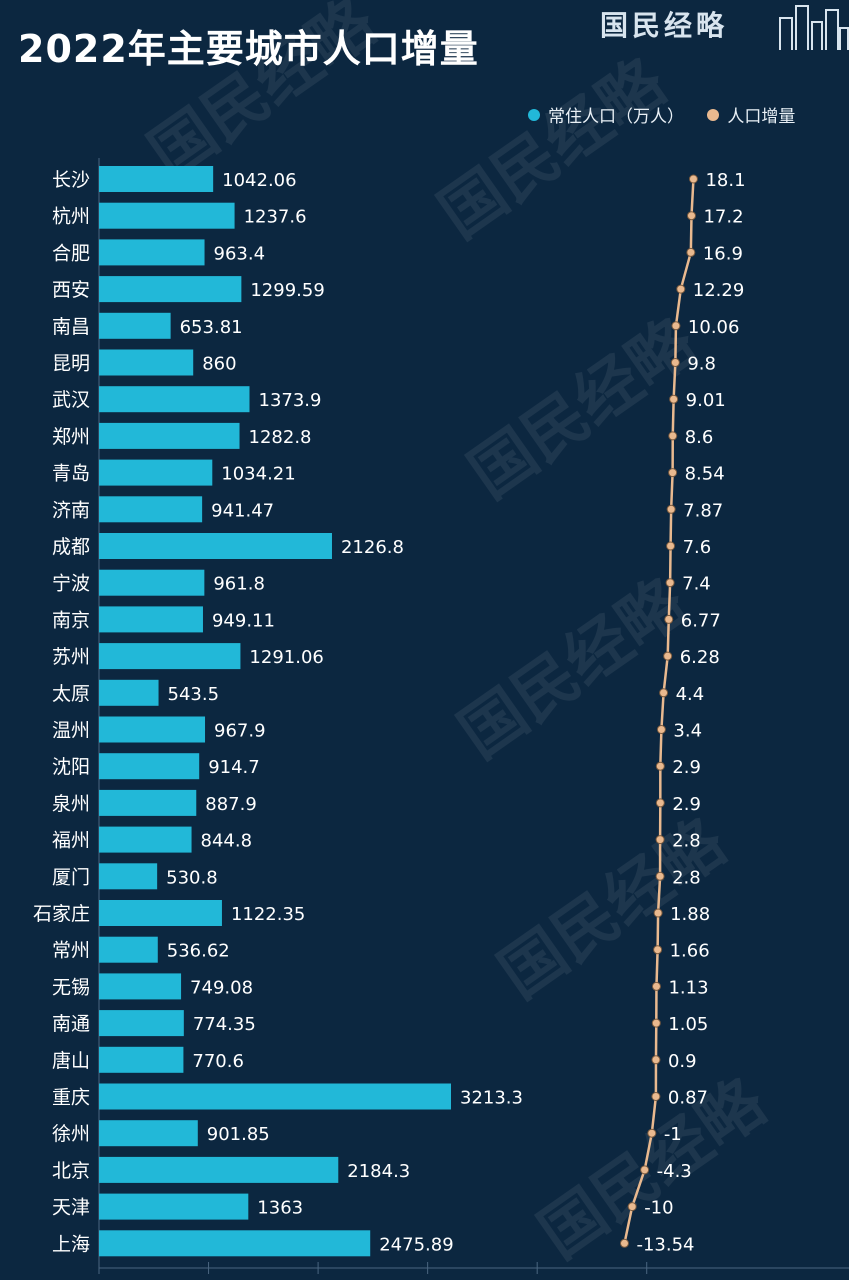 This screenshot has width=849, height=1280. What do you see at coordinates (71, 1244) in the screenshot?
I see `category-label: 上海` at bounding box center [71, 1244].